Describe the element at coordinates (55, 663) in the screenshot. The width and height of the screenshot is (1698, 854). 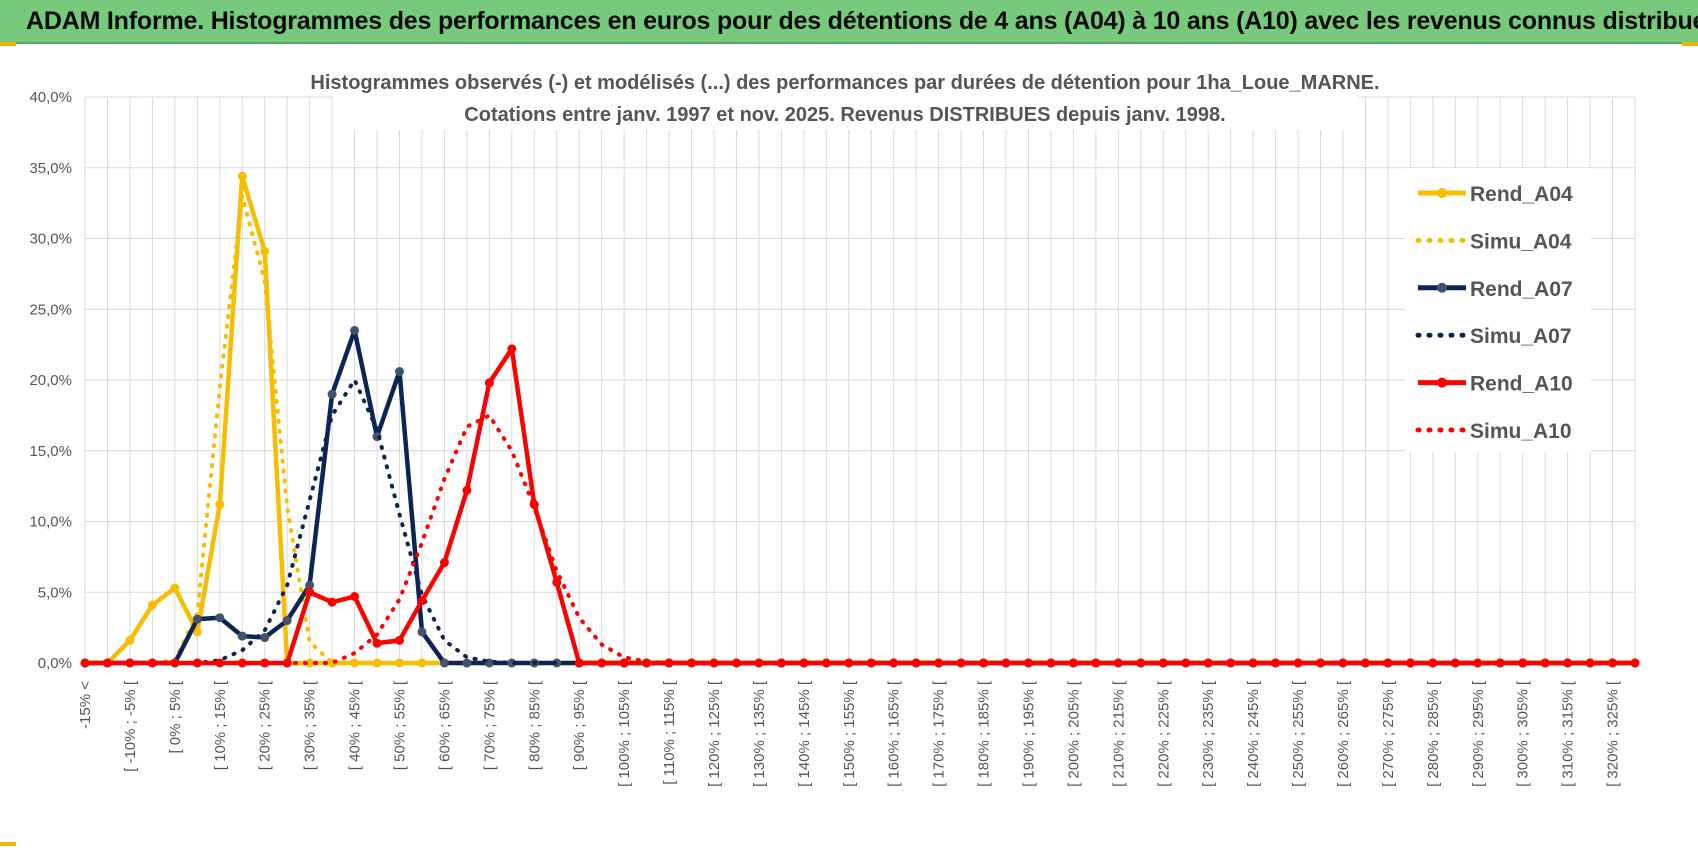
I see `y-tick-label: 0,0%` at that location.